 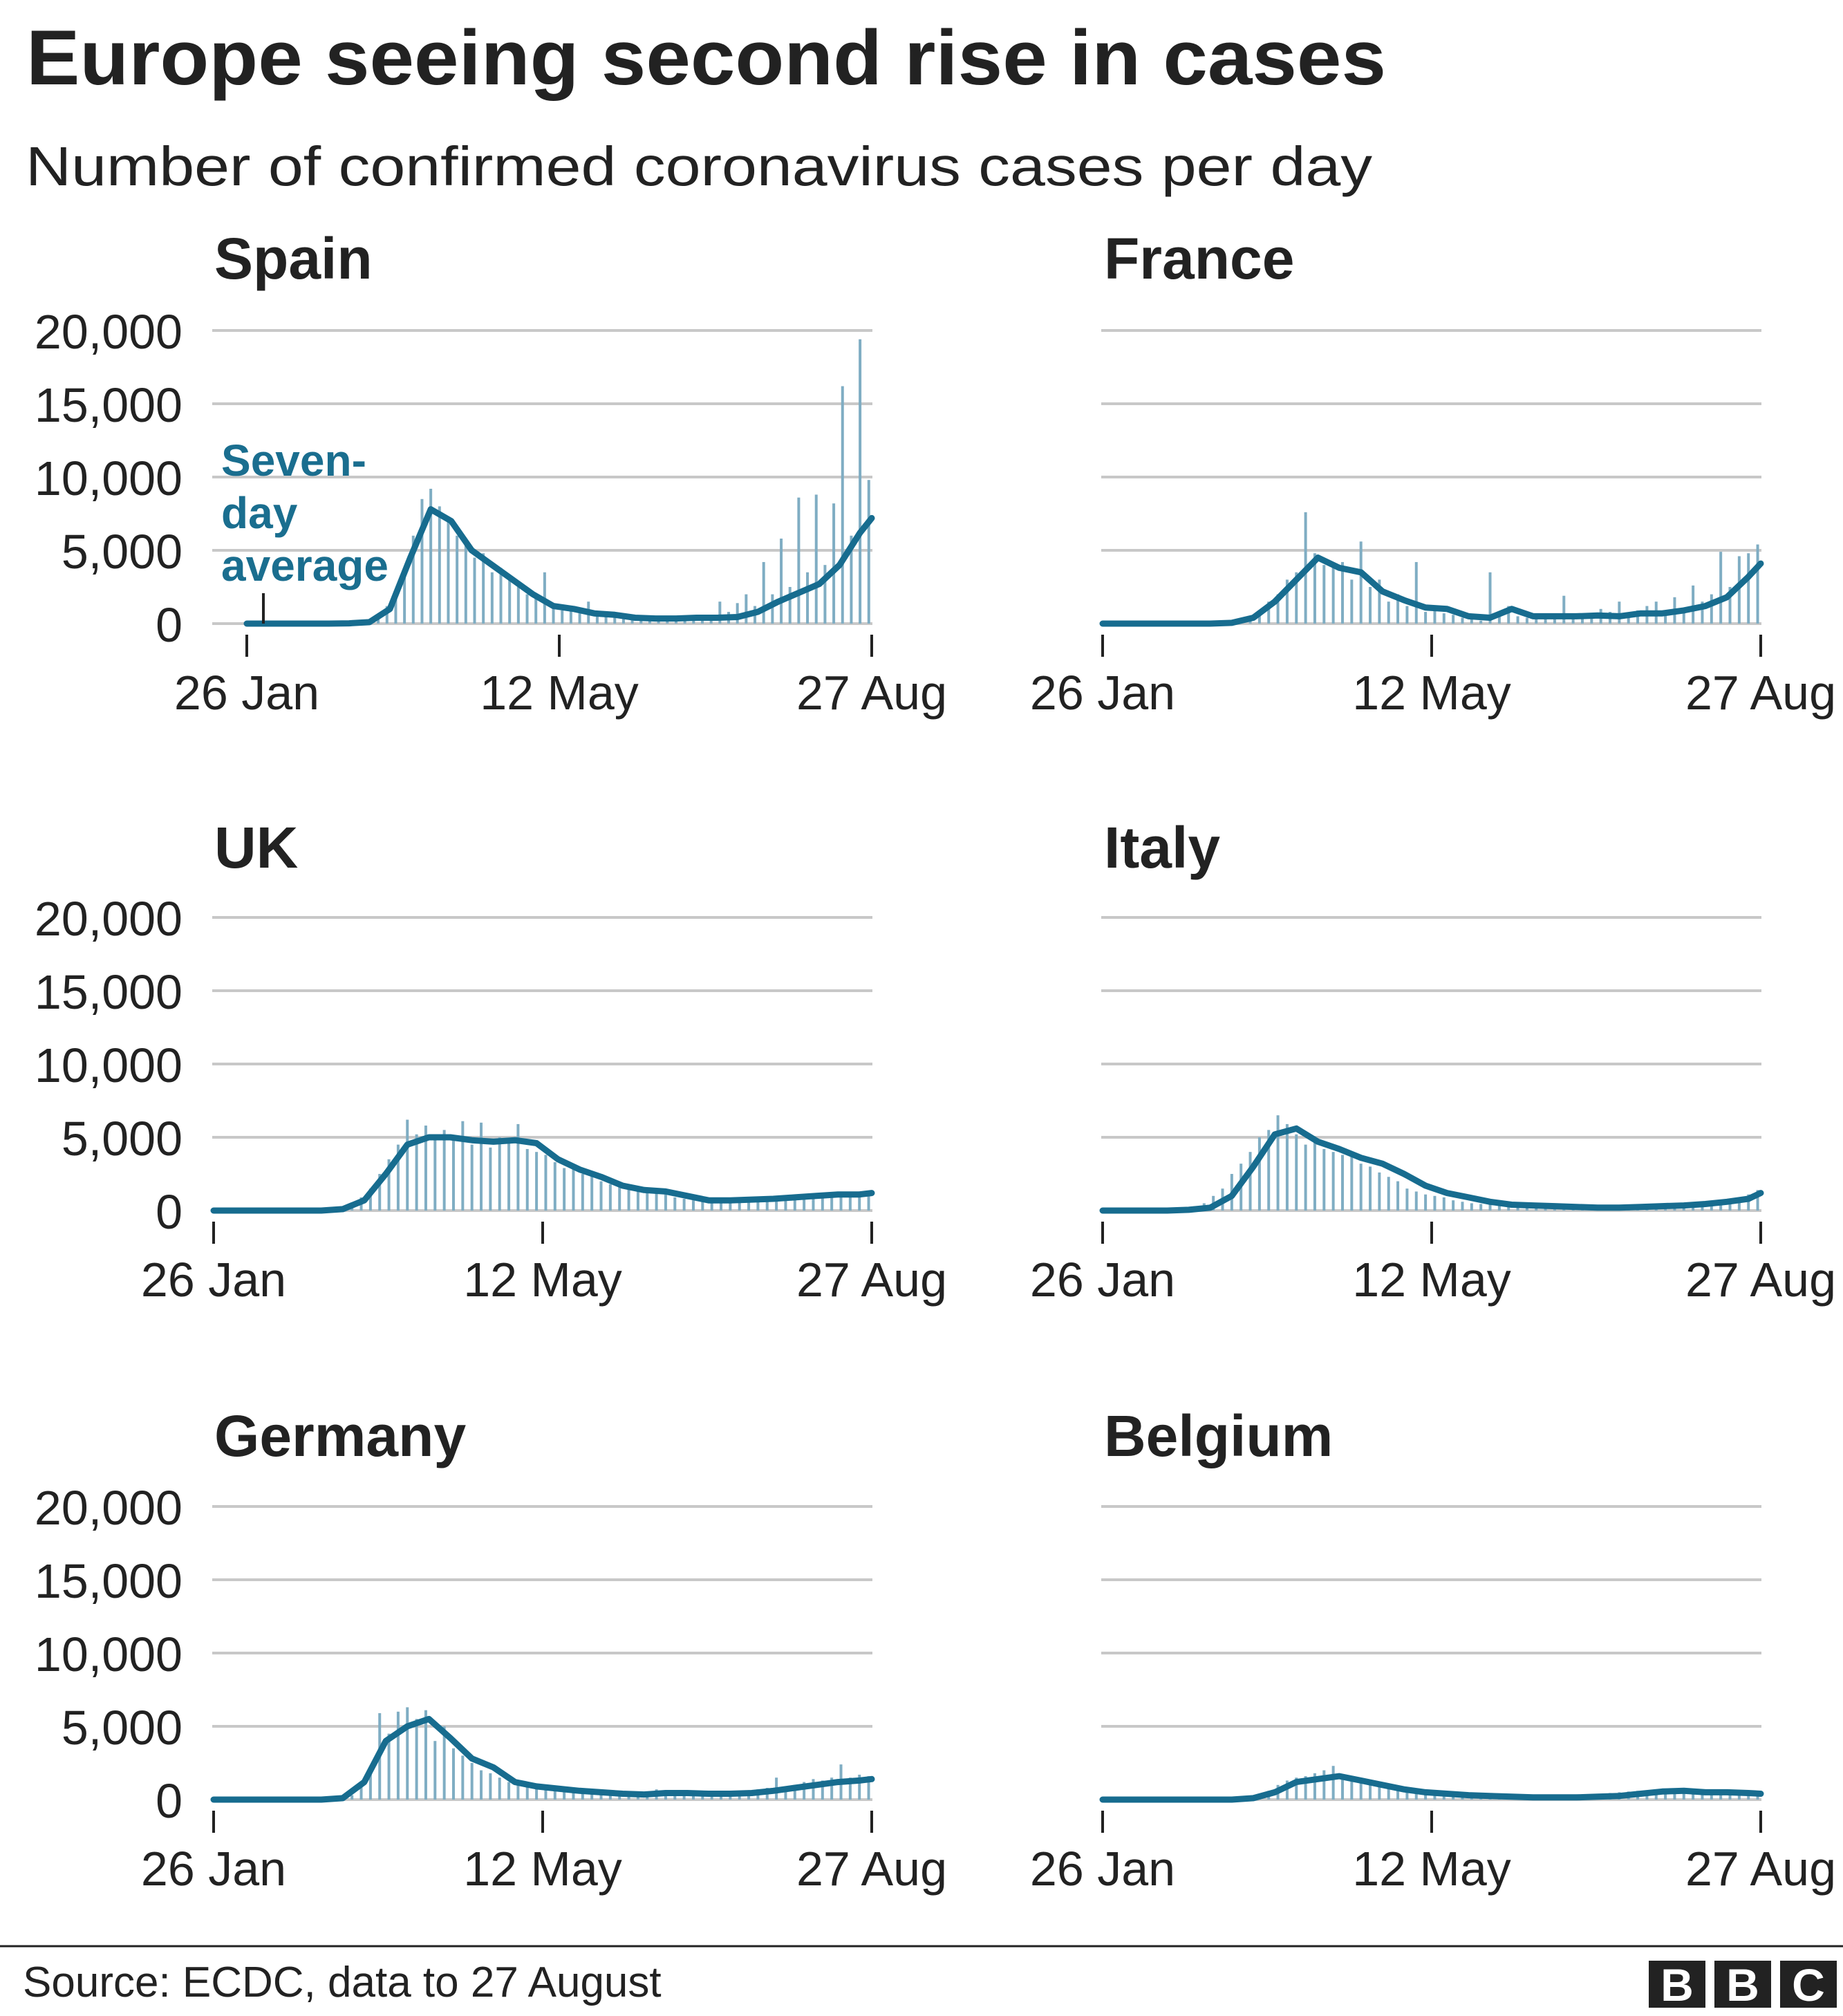 What do you see at coordinates (1162, 847) in the screenshot?
I see `panel-title: Italy` at bounding box center [1162, 847].